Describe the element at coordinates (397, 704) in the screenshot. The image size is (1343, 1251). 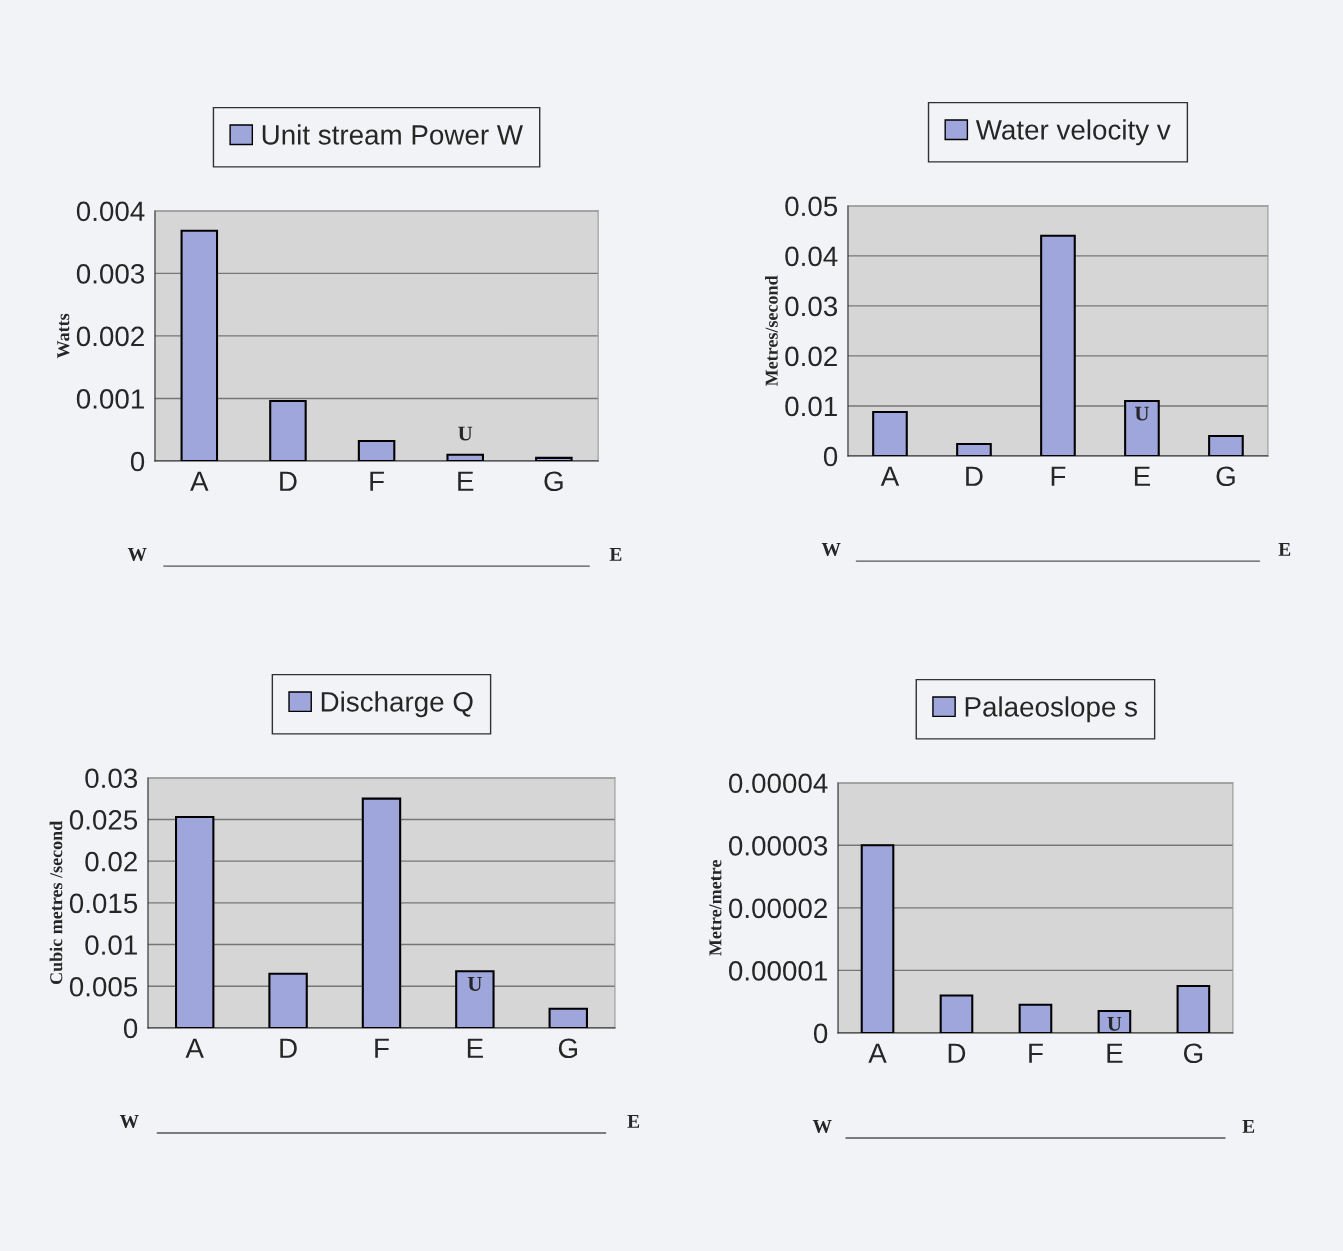
I see `legend-label: Discharge Q` at that location.